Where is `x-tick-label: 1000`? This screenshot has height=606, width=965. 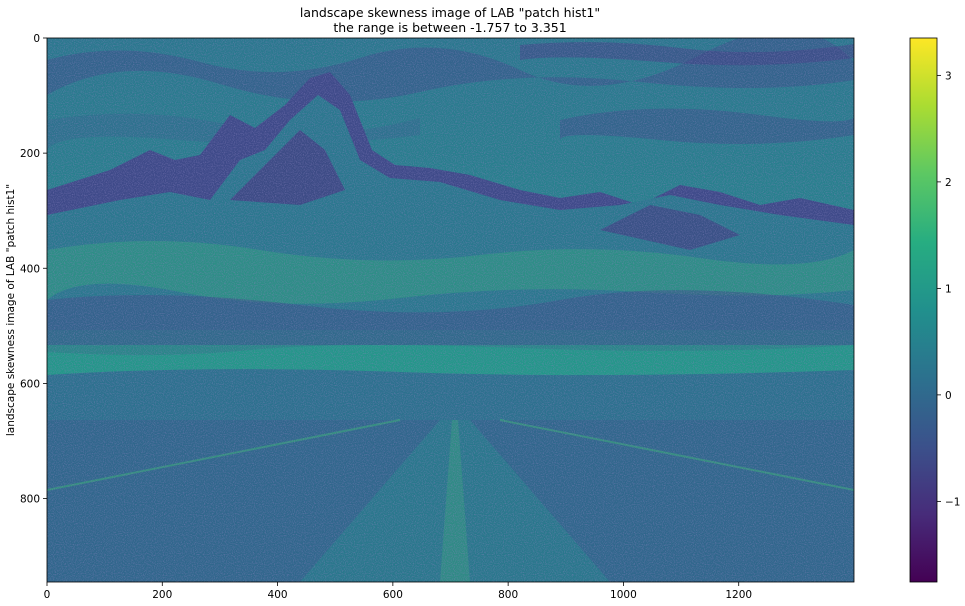 x-tick-label: 1000 is located at coordinates (623, 595).